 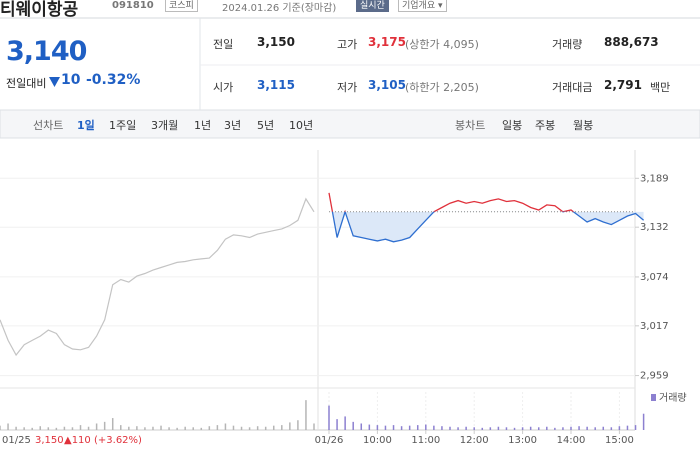 I want to click on volume-legend: 거래량, so click(x=673, y=398).